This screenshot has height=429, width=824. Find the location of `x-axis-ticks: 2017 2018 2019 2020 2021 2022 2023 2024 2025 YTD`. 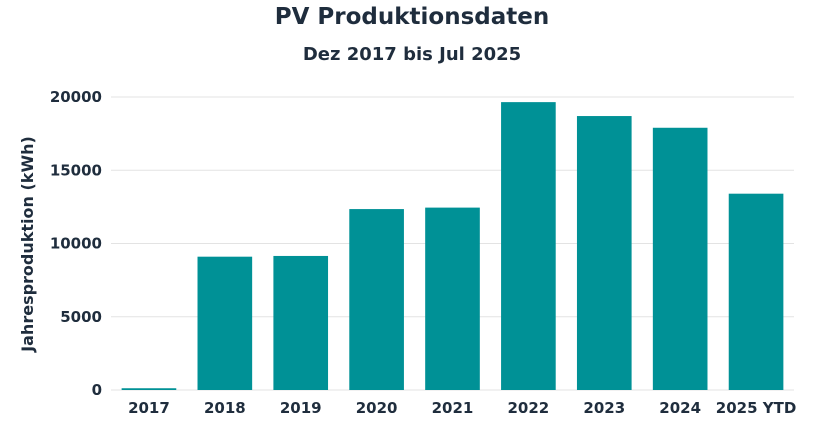

x-axis-ticks: 2017 2018 2019 2020 2021 2022 2023 2024 2025 YTD is located at coordinates (462, 408).